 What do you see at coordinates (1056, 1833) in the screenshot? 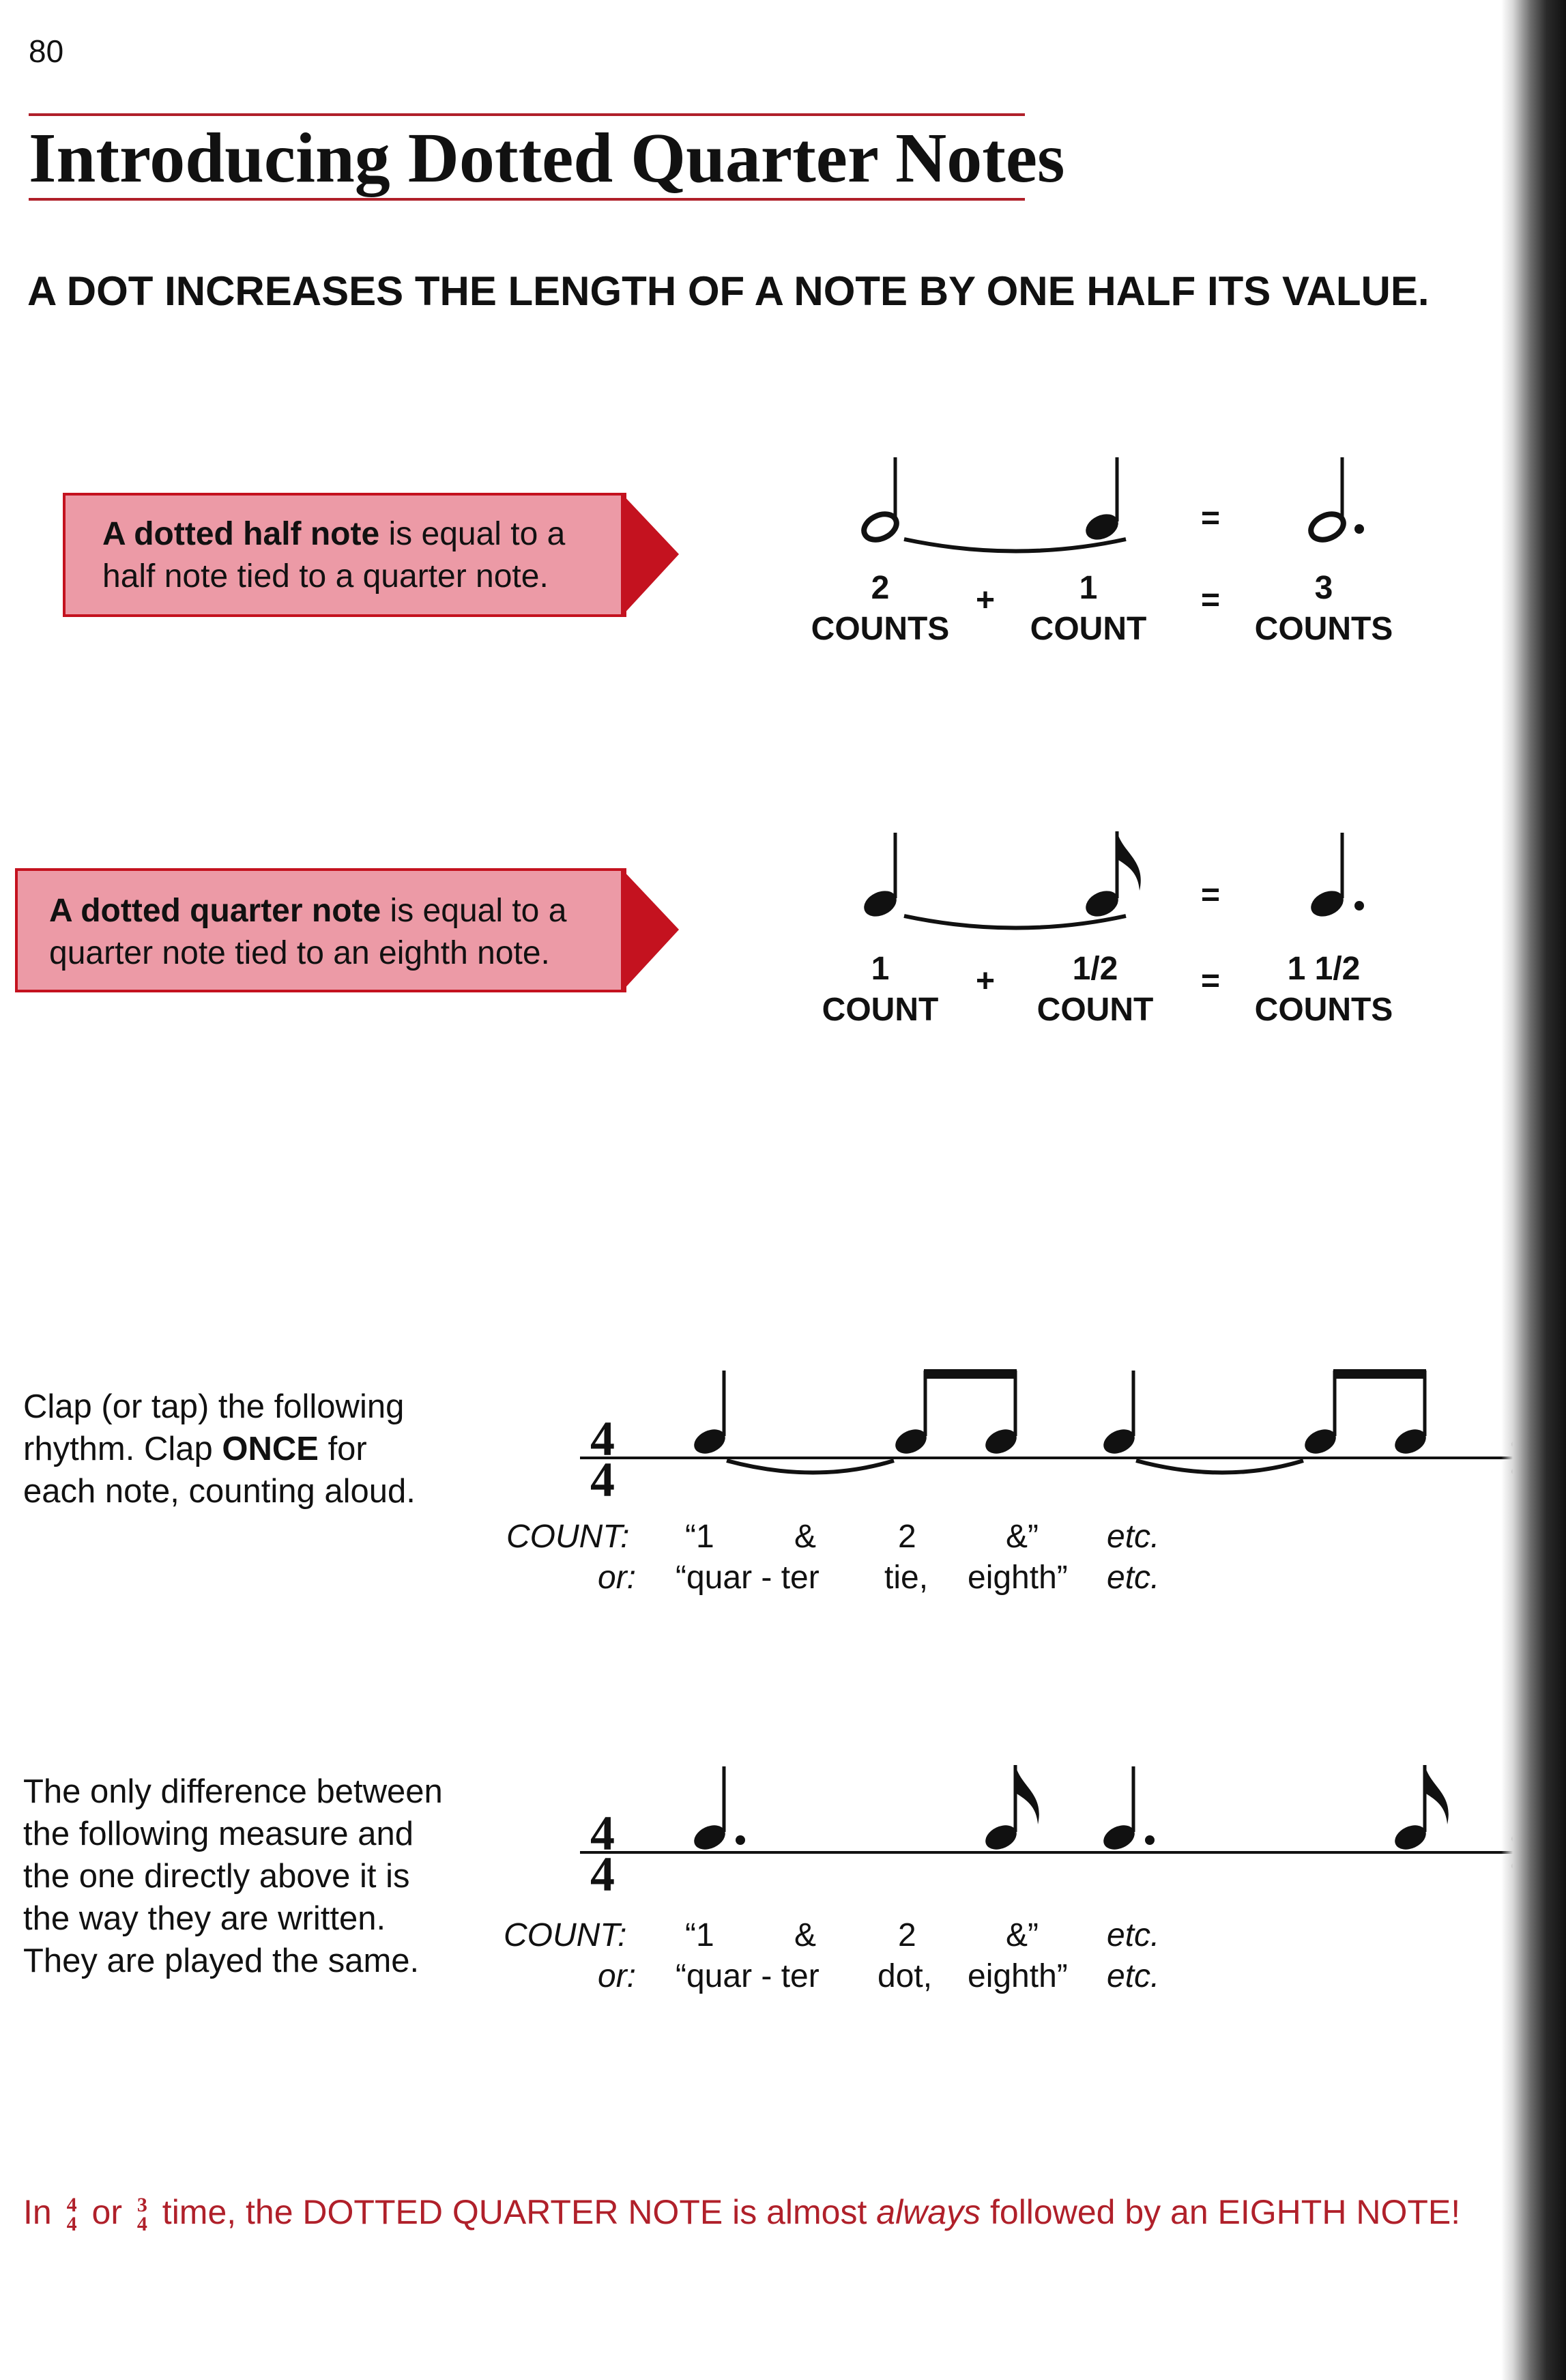
I see `rhythm-staff-2: 4 4` at bounding box center [1056, 1833].